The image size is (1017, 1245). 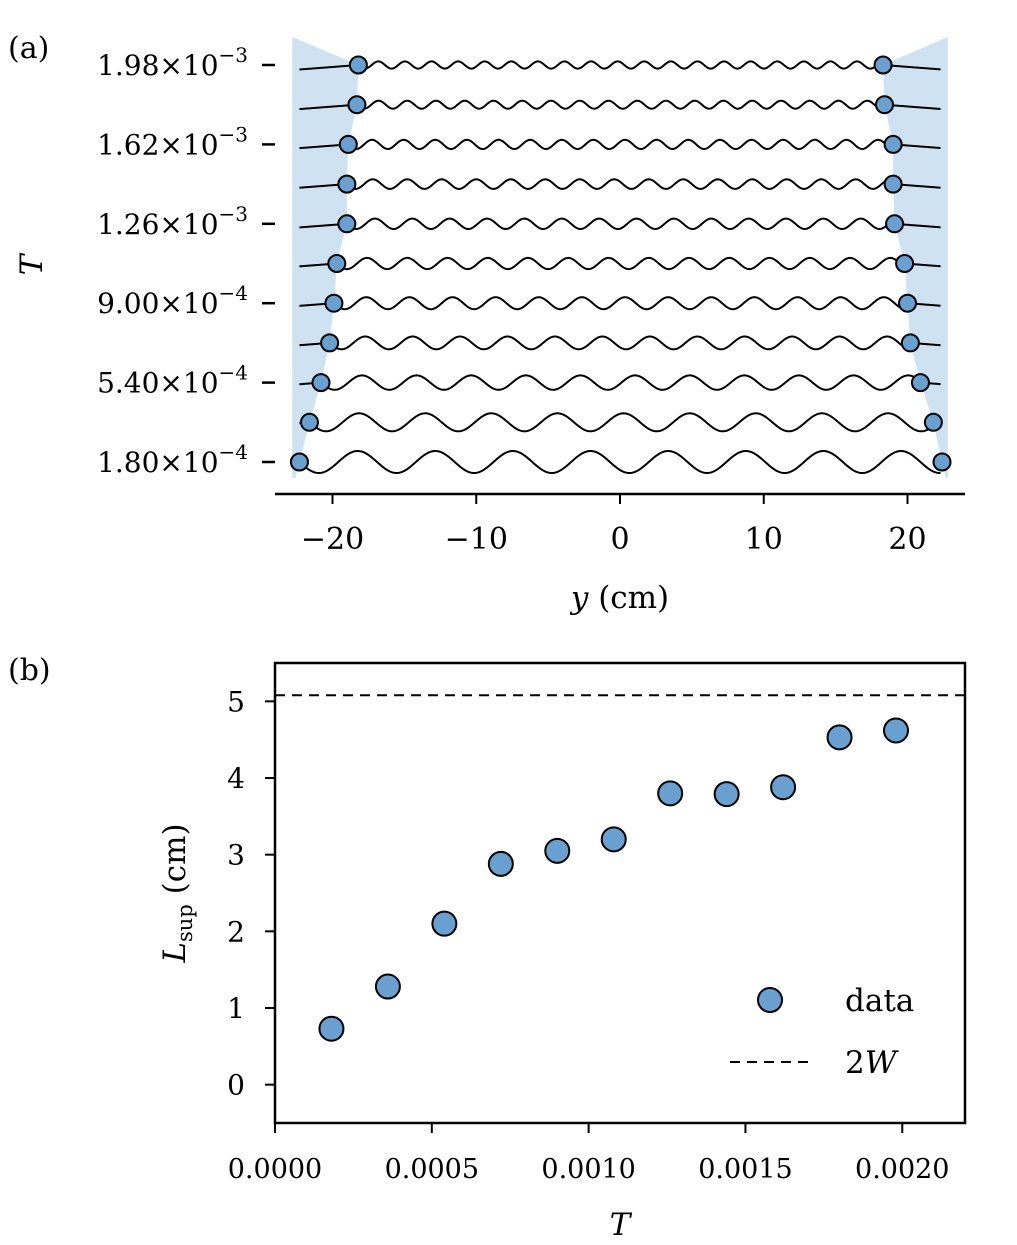 What do you see at coordinates (588, 1169) in the screenshot?
I see `x-tick-label: 0.0010` at bounding box center [588, 1169].